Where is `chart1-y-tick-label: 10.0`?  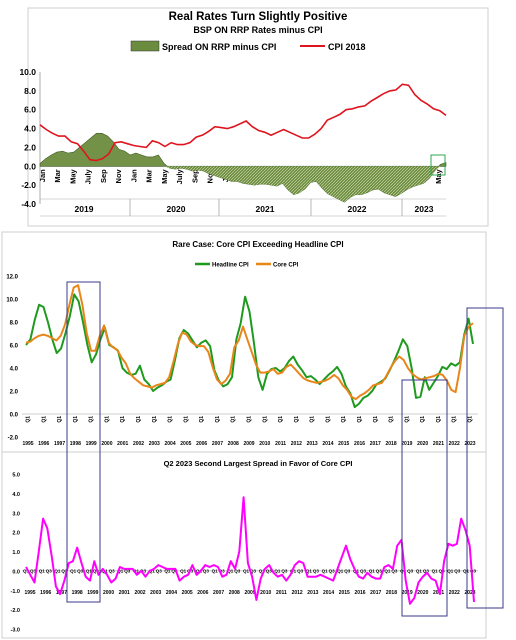
chart1-y-tick-label: 10.0 is located at coordinates (27, 72).